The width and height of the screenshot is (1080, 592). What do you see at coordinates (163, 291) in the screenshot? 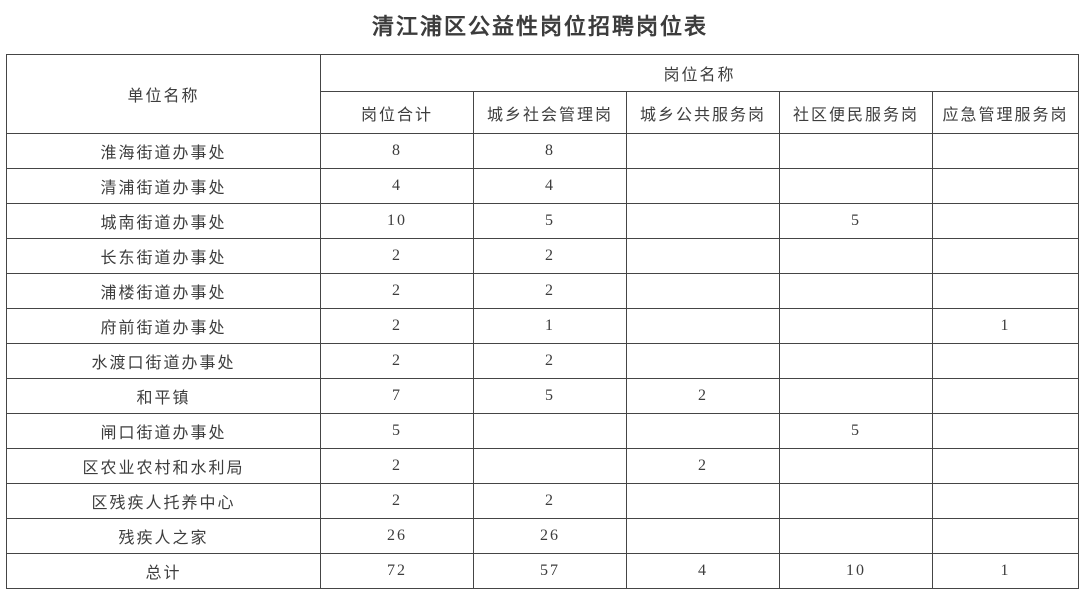
I see `unit-name-cell: 浦楼街道办事处` at bounding box center [163, 291].